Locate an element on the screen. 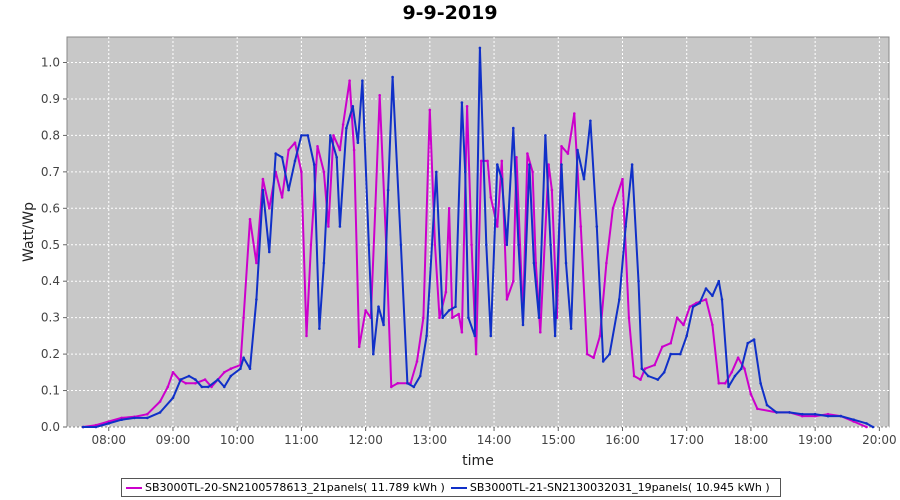 The width and height of the screenshot is (900, 500). x-tick-label: 17:00 is located at coordinates (686, 440).